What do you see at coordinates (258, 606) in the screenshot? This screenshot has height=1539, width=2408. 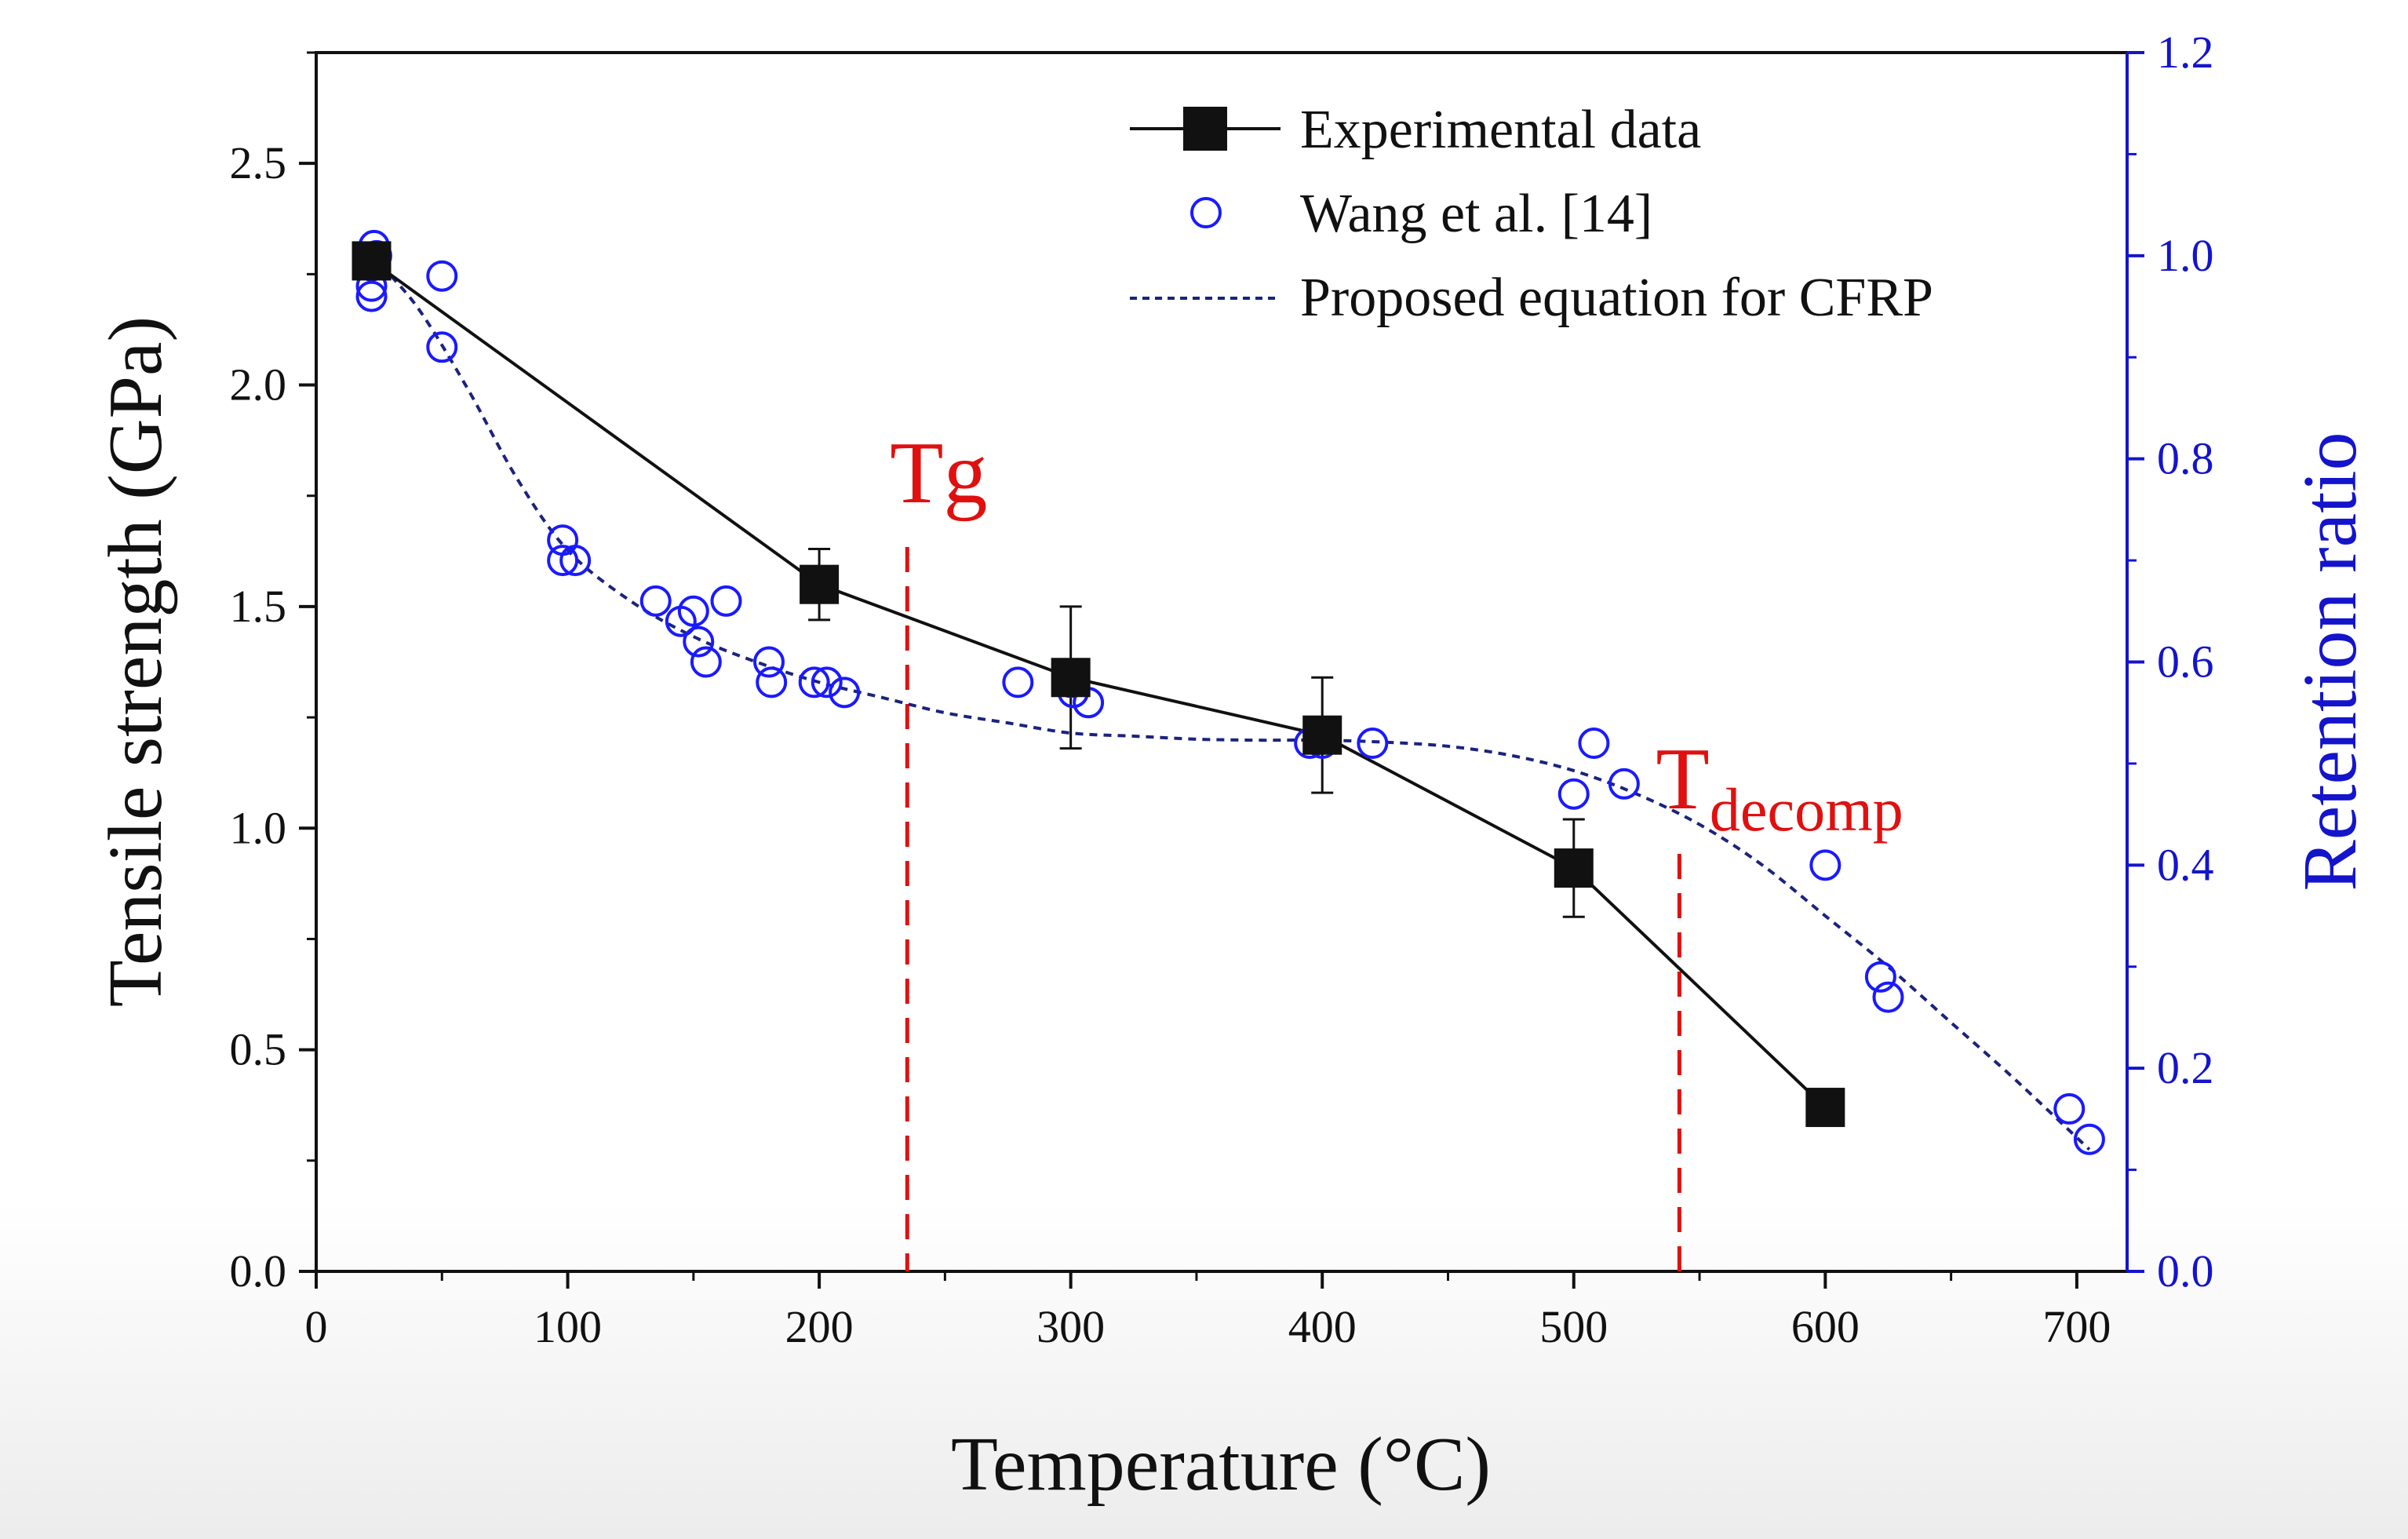 I see `y-tick-label: 1.5` at bounding box center [258, 606].